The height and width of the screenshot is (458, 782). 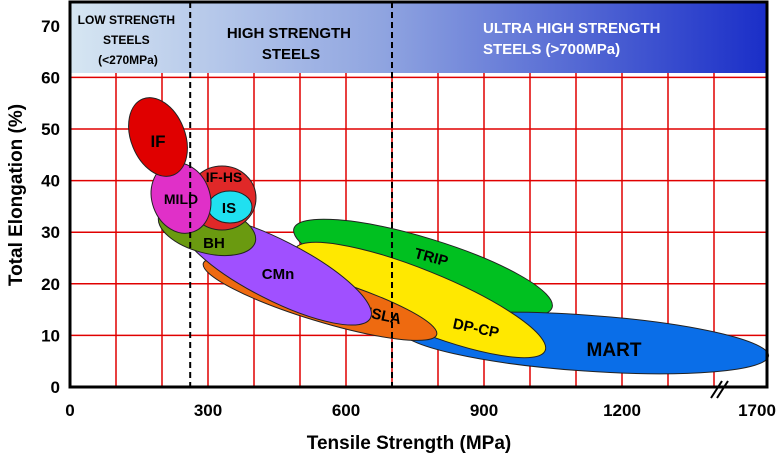 I want to click on x-tick-label: 1200, so click(x=622, y=410).